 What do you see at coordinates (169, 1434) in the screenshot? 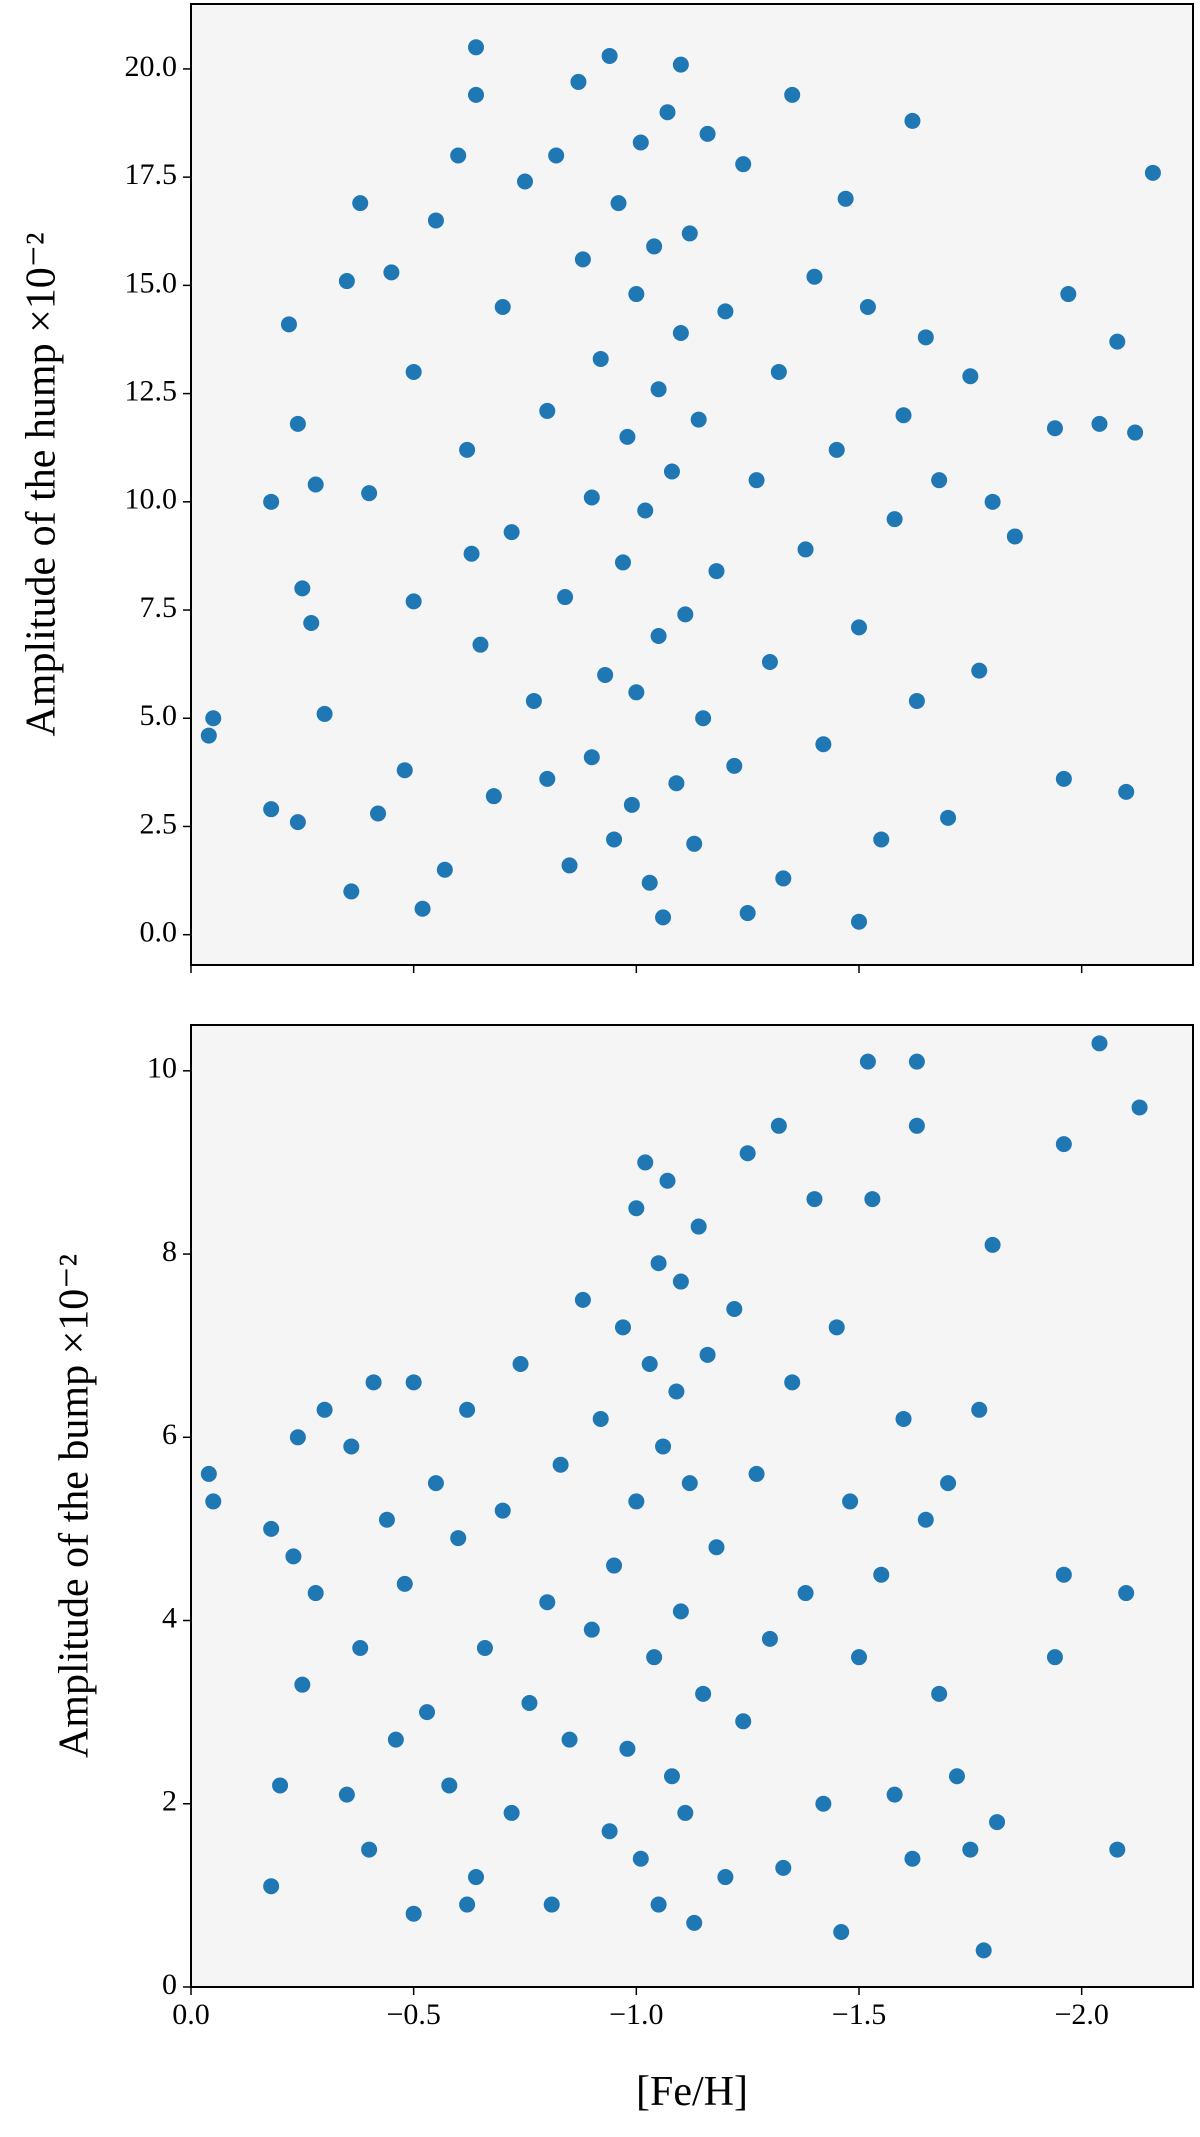
I see `y-tick-label: 6` at bounding box center [169, 1434].